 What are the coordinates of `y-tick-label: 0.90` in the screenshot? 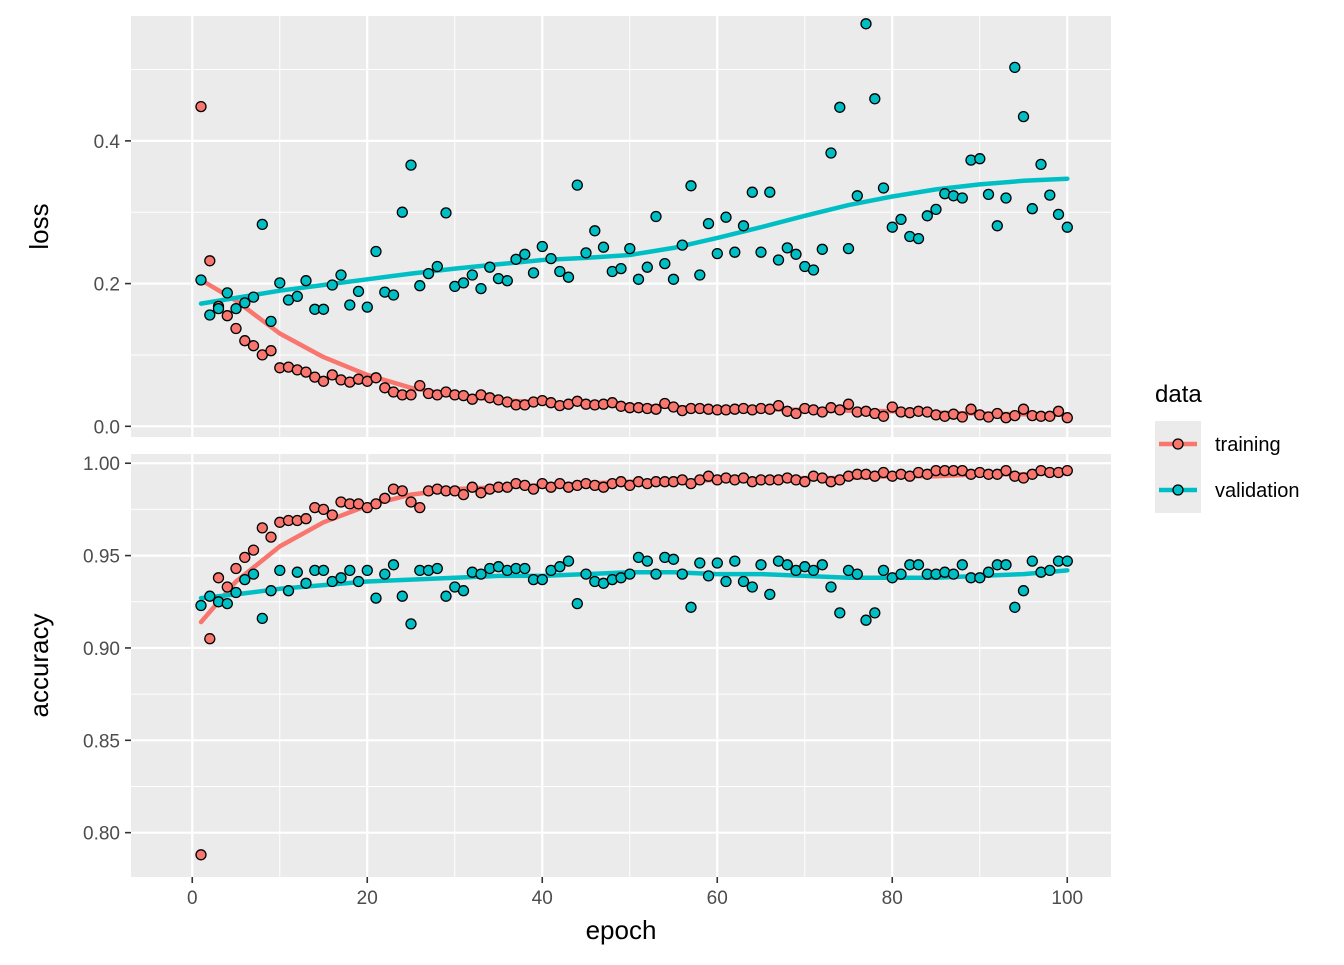 It's located at (101, 649).